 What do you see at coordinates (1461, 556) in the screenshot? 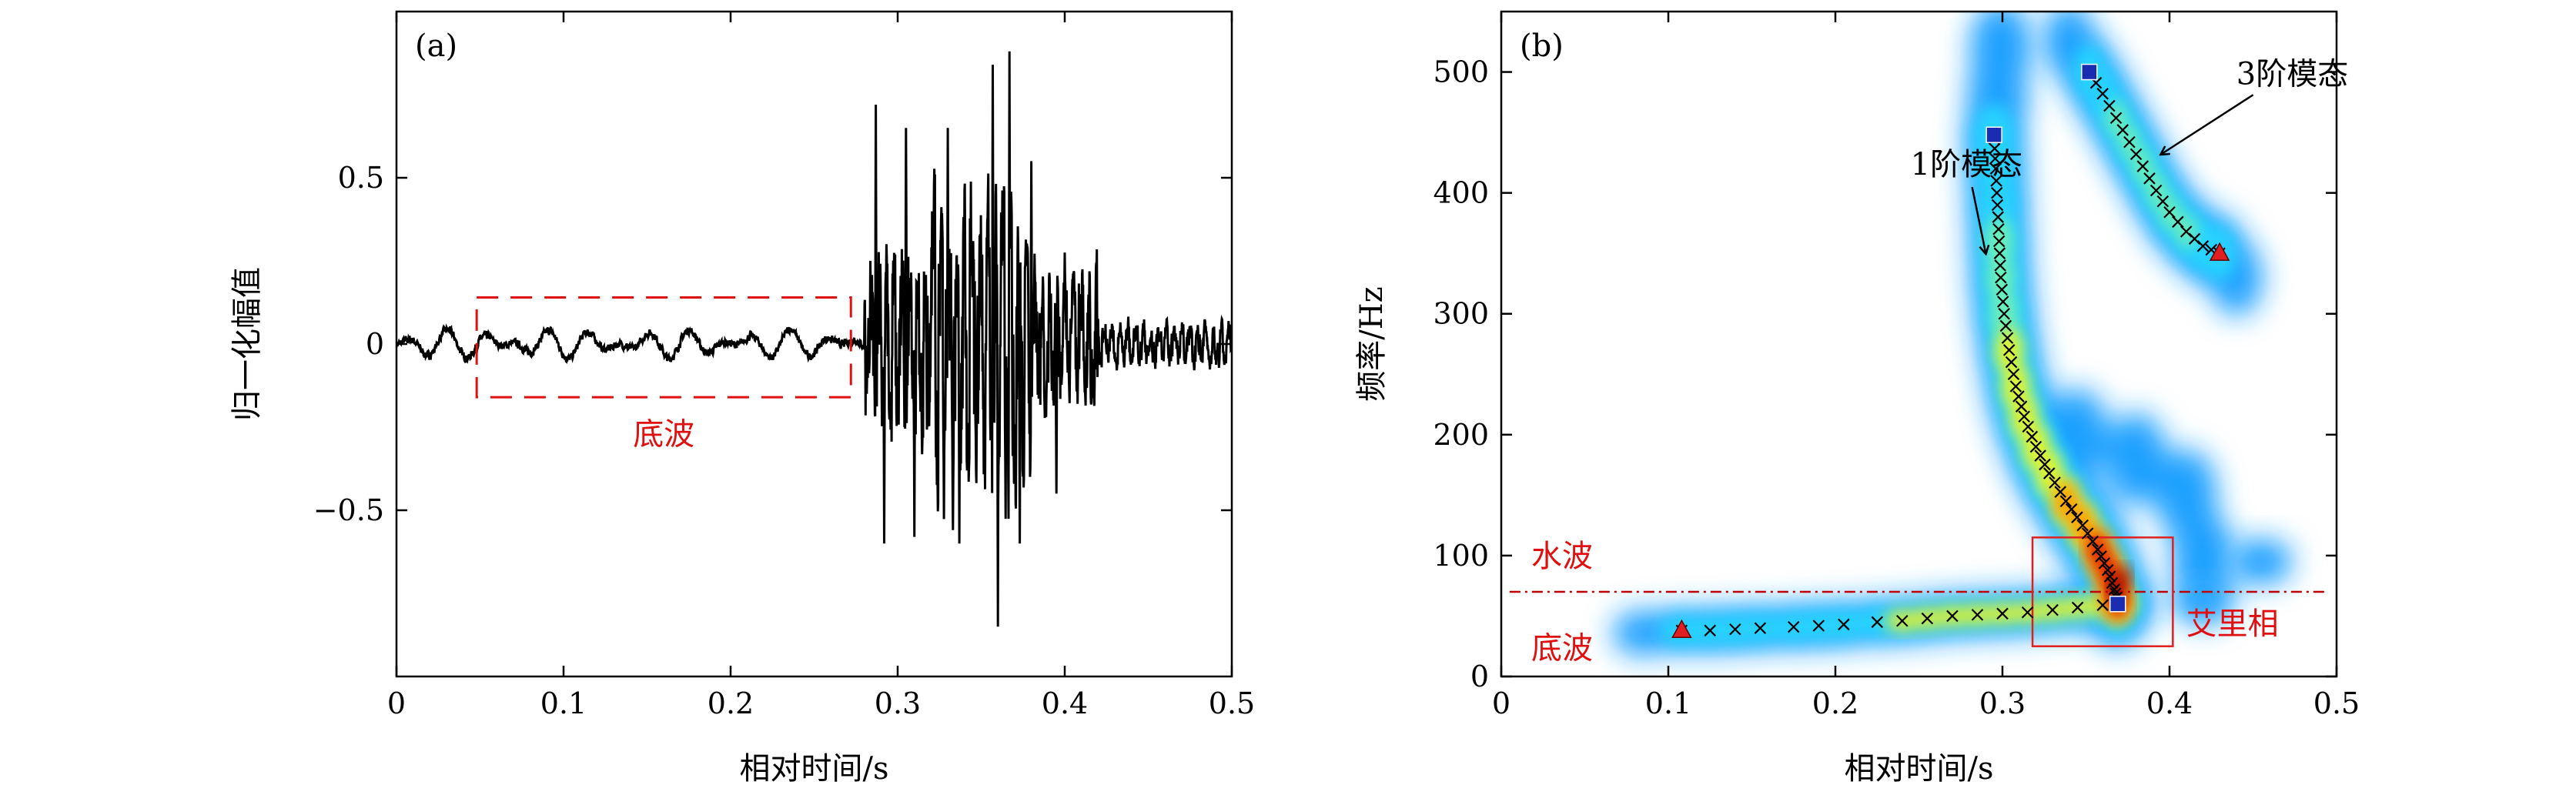
I see `dispersion-y-tick-label: 100` at bounding box center [1461, 556].